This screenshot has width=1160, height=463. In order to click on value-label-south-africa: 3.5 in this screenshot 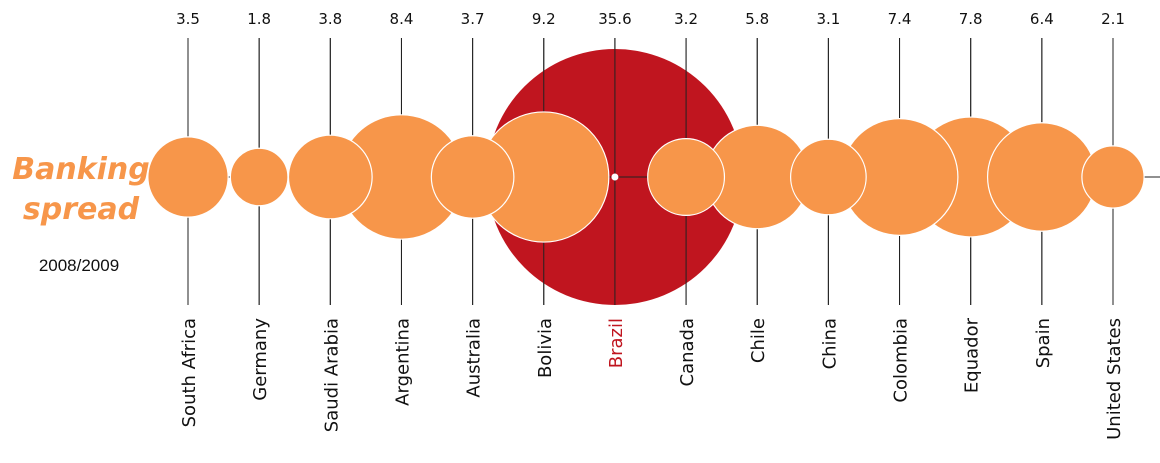, I will do `click(188, 19)`.